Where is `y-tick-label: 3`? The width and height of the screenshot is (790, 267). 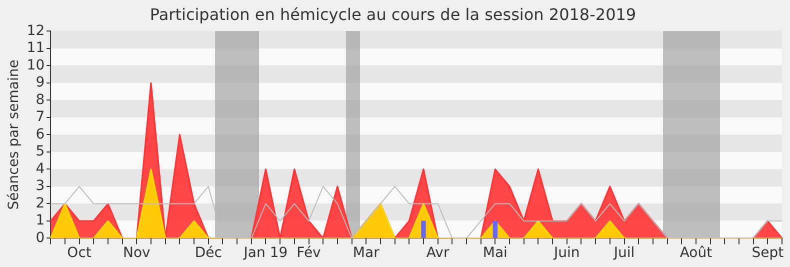
y-tick-label: 3 is located at coordinates (40, 186).